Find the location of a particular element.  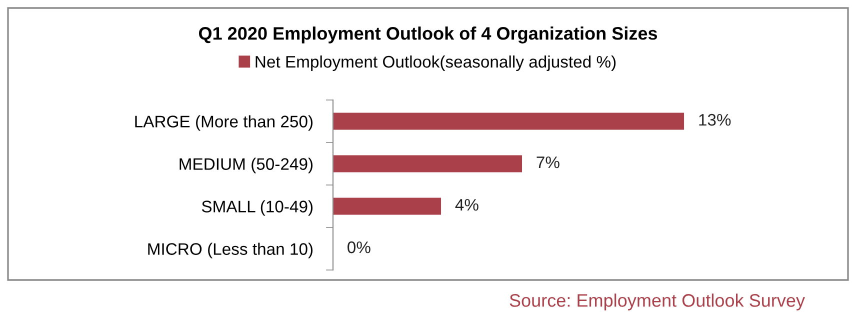

source-note: Source: Employment Outlook Survey is located at coordinates (657, 302).